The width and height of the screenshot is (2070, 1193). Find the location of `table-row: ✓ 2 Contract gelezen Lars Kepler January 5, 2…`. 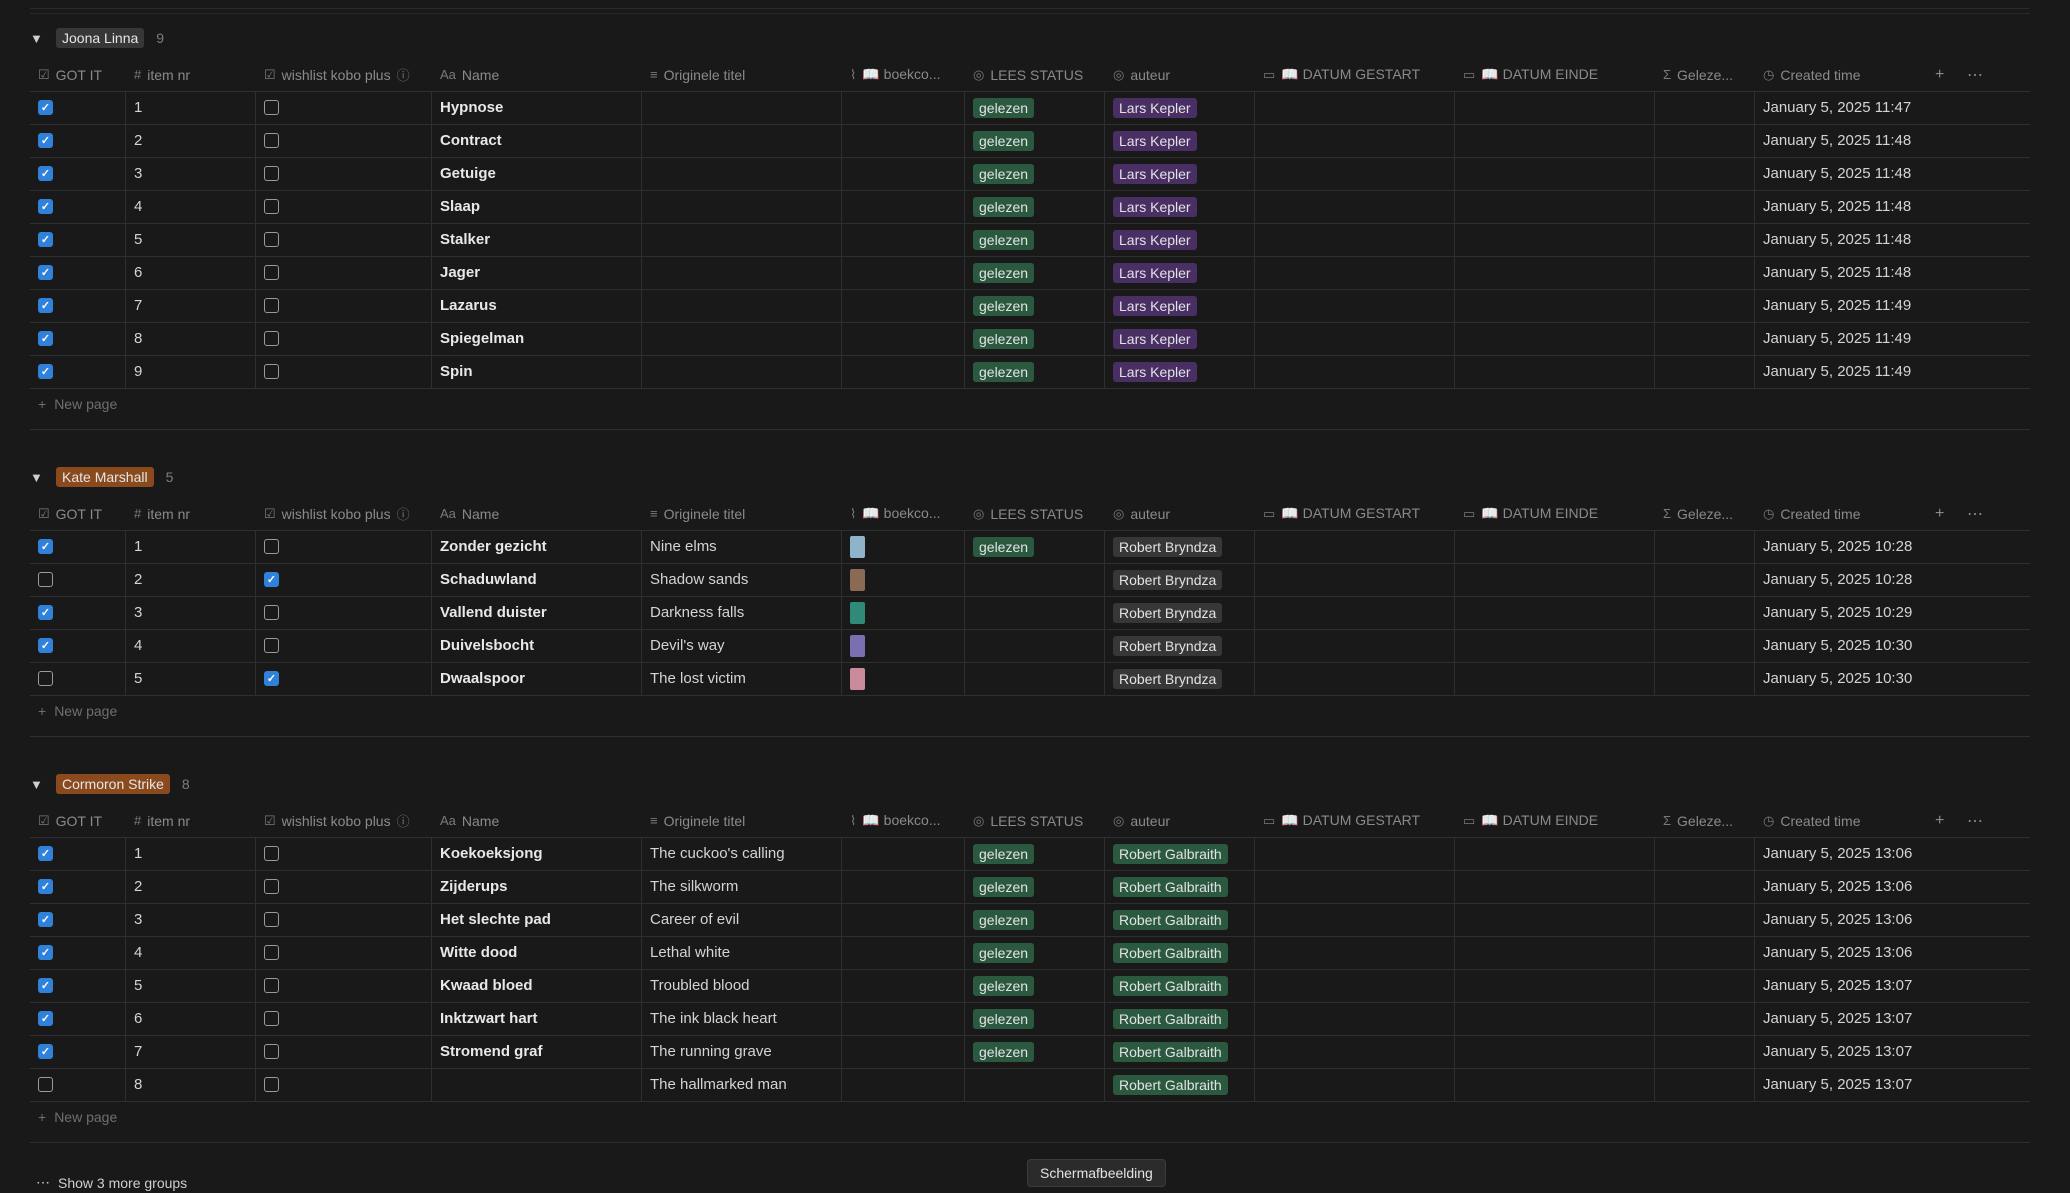

table-row: ✓ 2 Contract gelezen Lars Kepler January 5, 2… is located at coordinates (1030, 141).